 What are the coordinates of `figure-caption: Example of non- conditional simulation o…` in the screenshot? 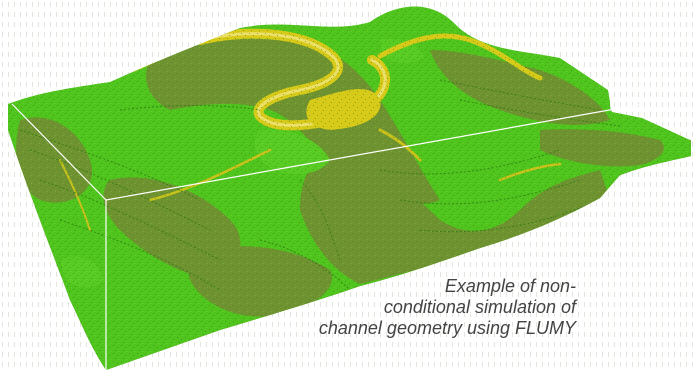 It's located at (396, 307).